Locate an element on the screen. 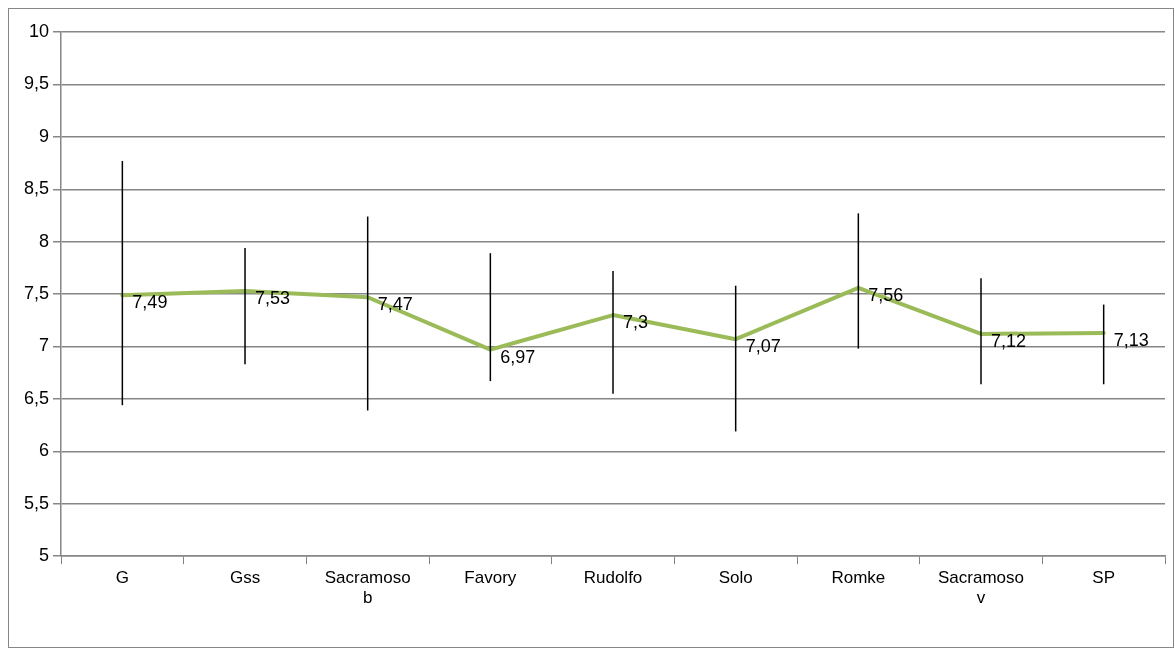 This screenshot has width=1175, height=649. x-tick-label: Rudolfo is located at coordinates (613, 578).